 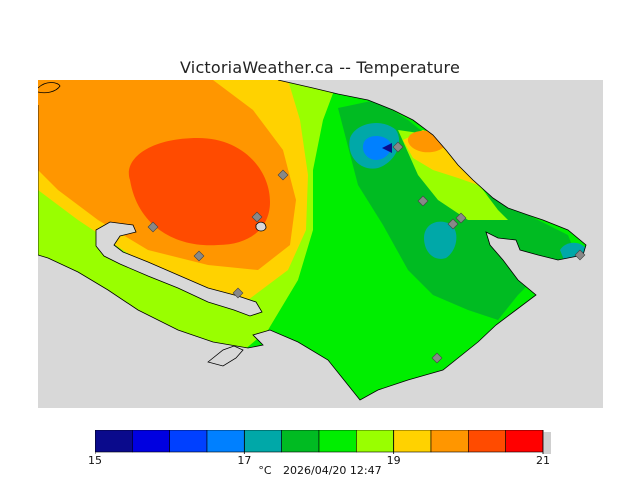 What do you see at coordinates (179, 269) in the screenshot?
I see `inlet-water` at bounding box center [179, 269].